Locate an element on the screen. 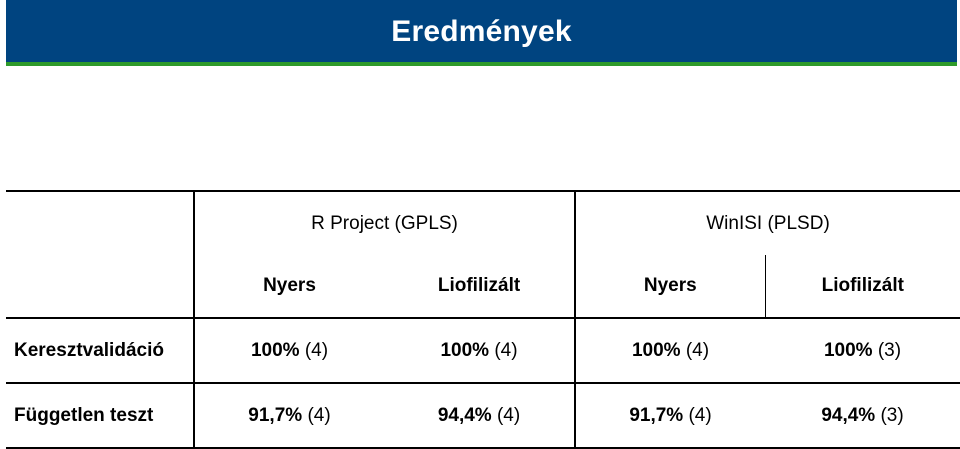  data-cell: 94,4% (3) is located at coordinates (862, 415).